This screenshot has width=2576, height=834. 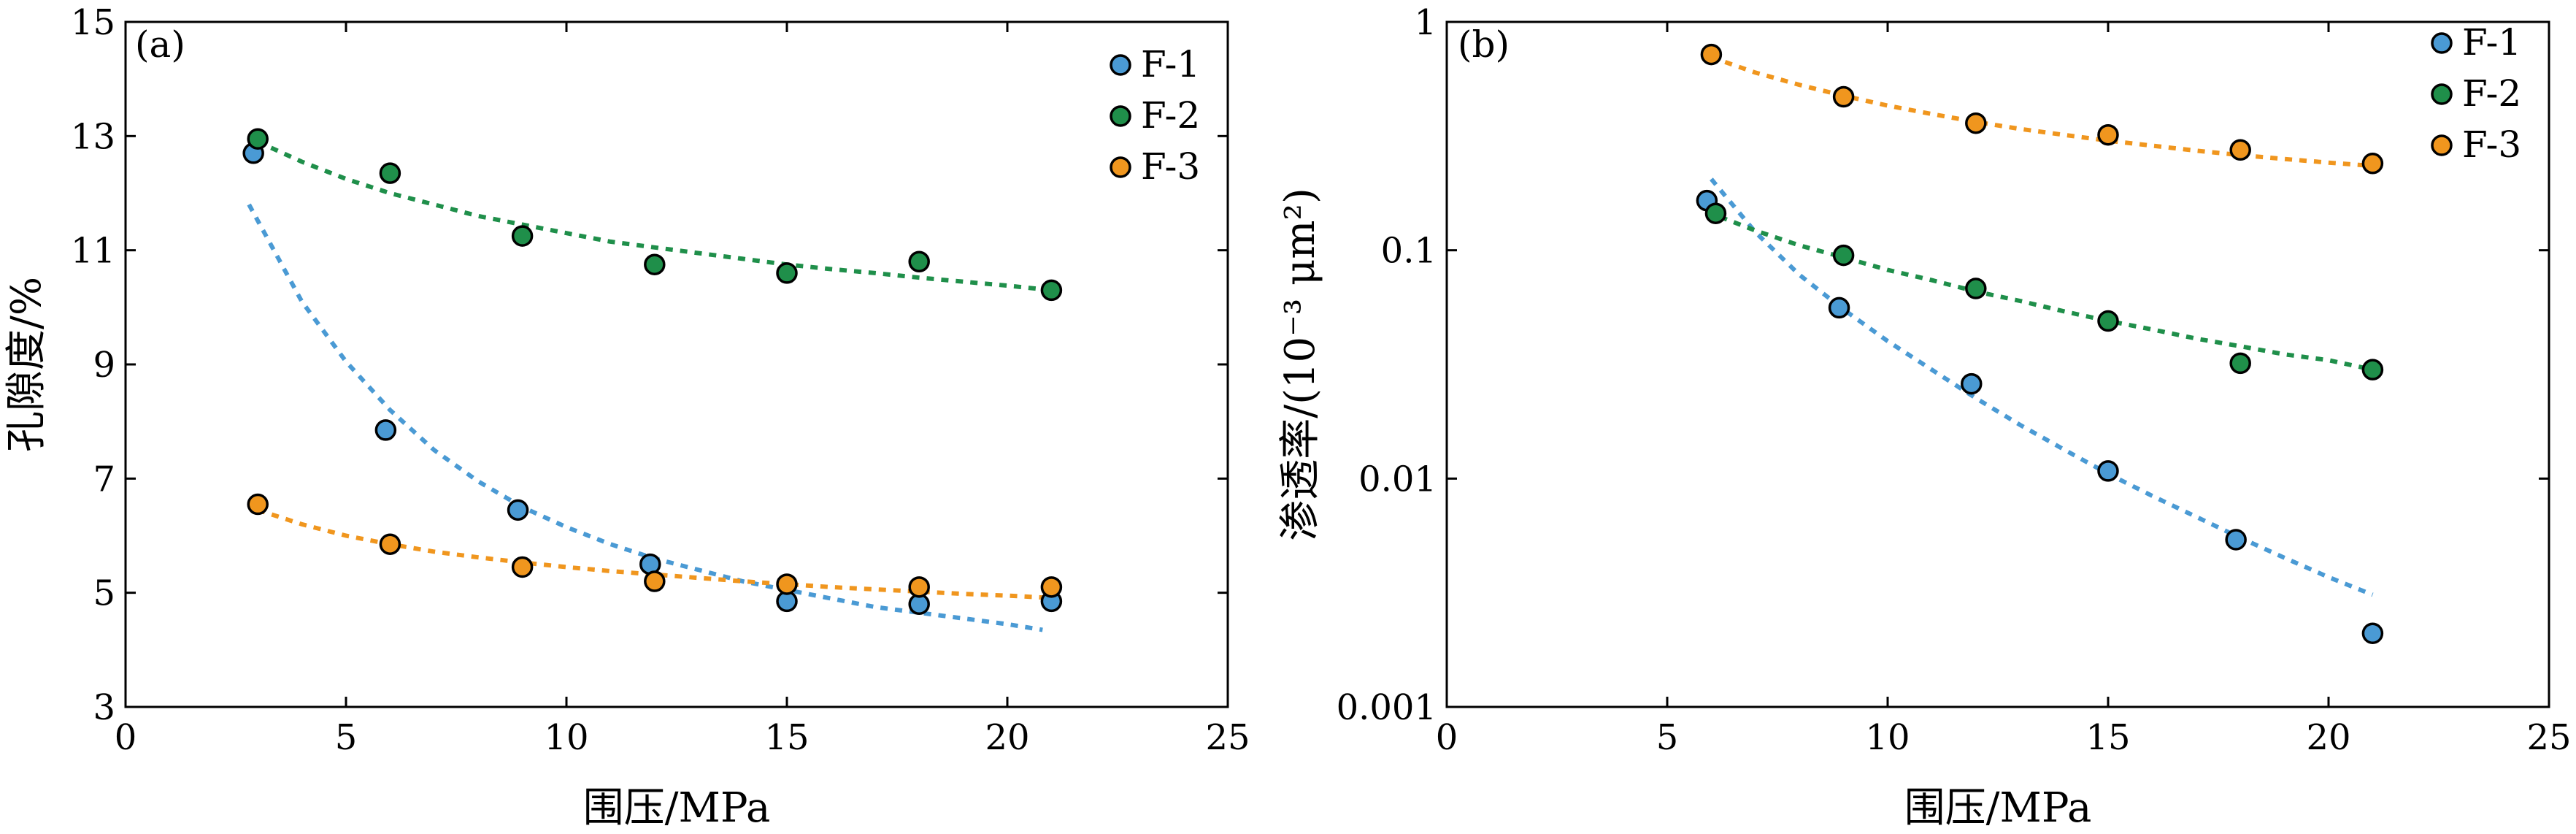 I want to click on y-tick-label: 0.001, so click(x=1387, y=707).